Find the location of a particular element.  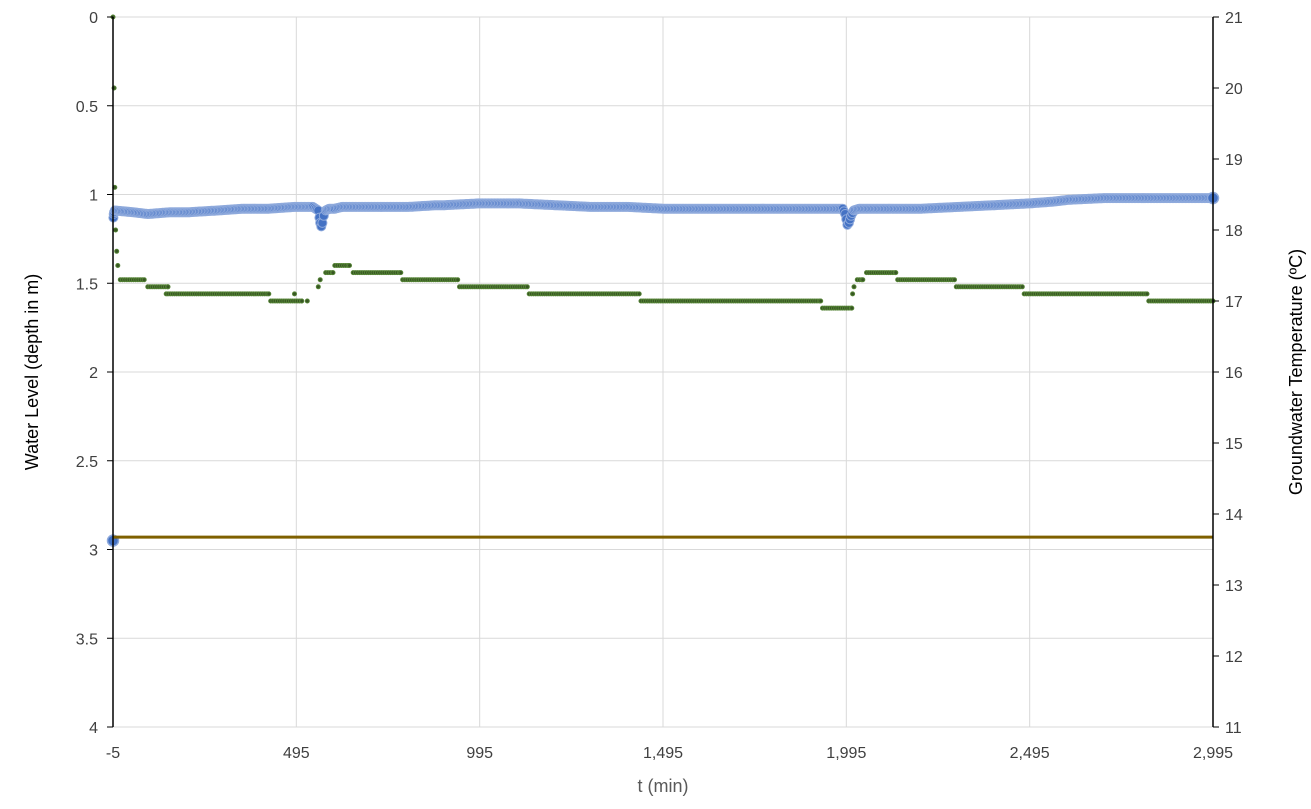

x-tick-label: 2,495 is located at coordinates (1030, 753).